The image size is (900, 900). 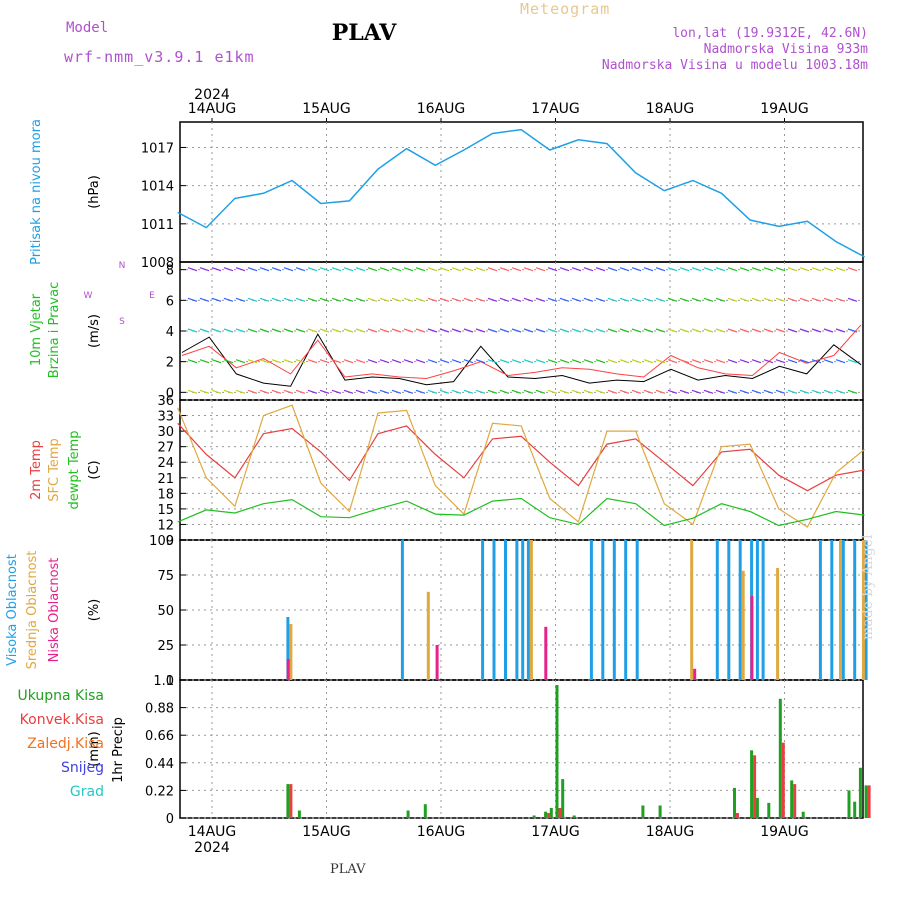 I want to click on unit-label-wind: (m/s), so click(x=94, y=331).